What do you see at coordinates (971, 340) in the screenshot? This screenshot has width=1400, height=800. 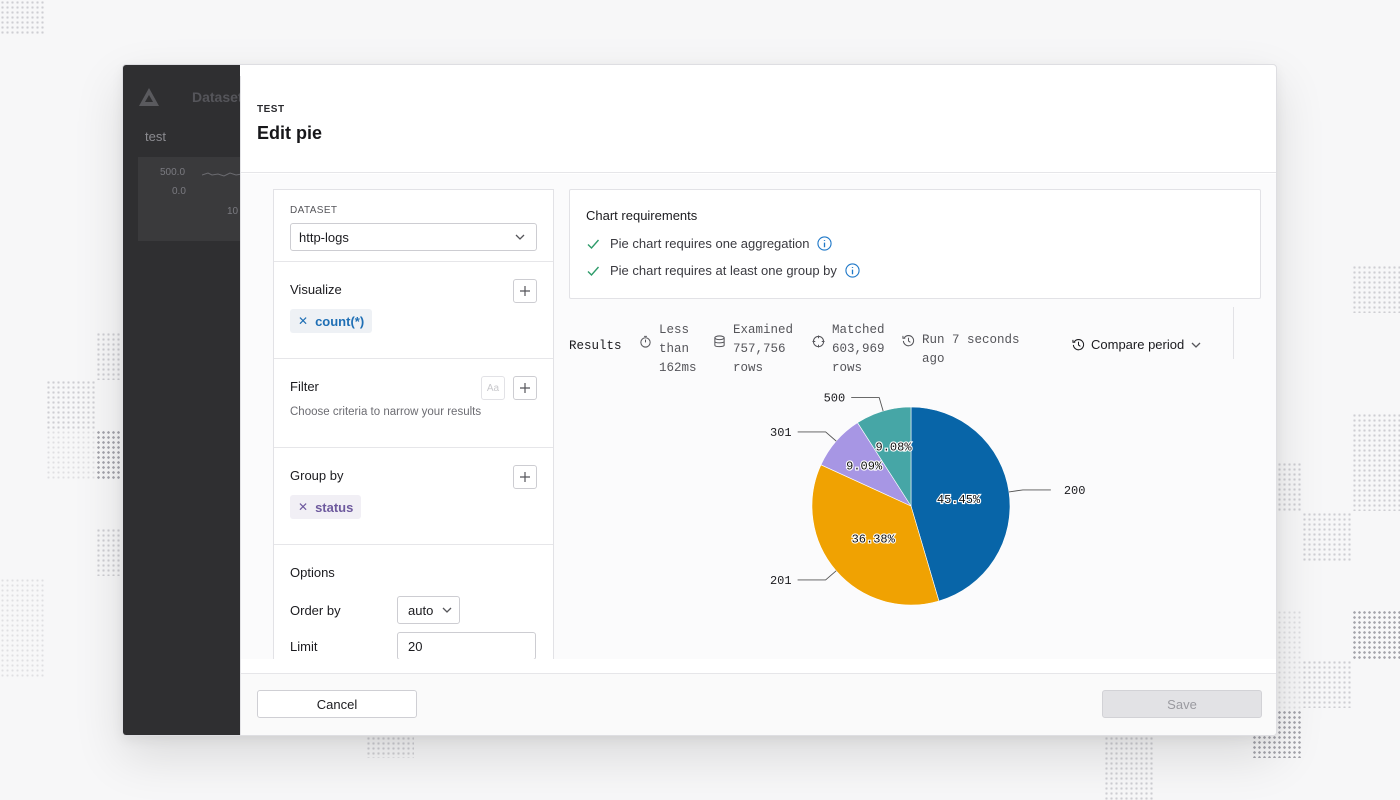 I see `run-time-line: Run 7 seconds` at bounding box center [971, 340].